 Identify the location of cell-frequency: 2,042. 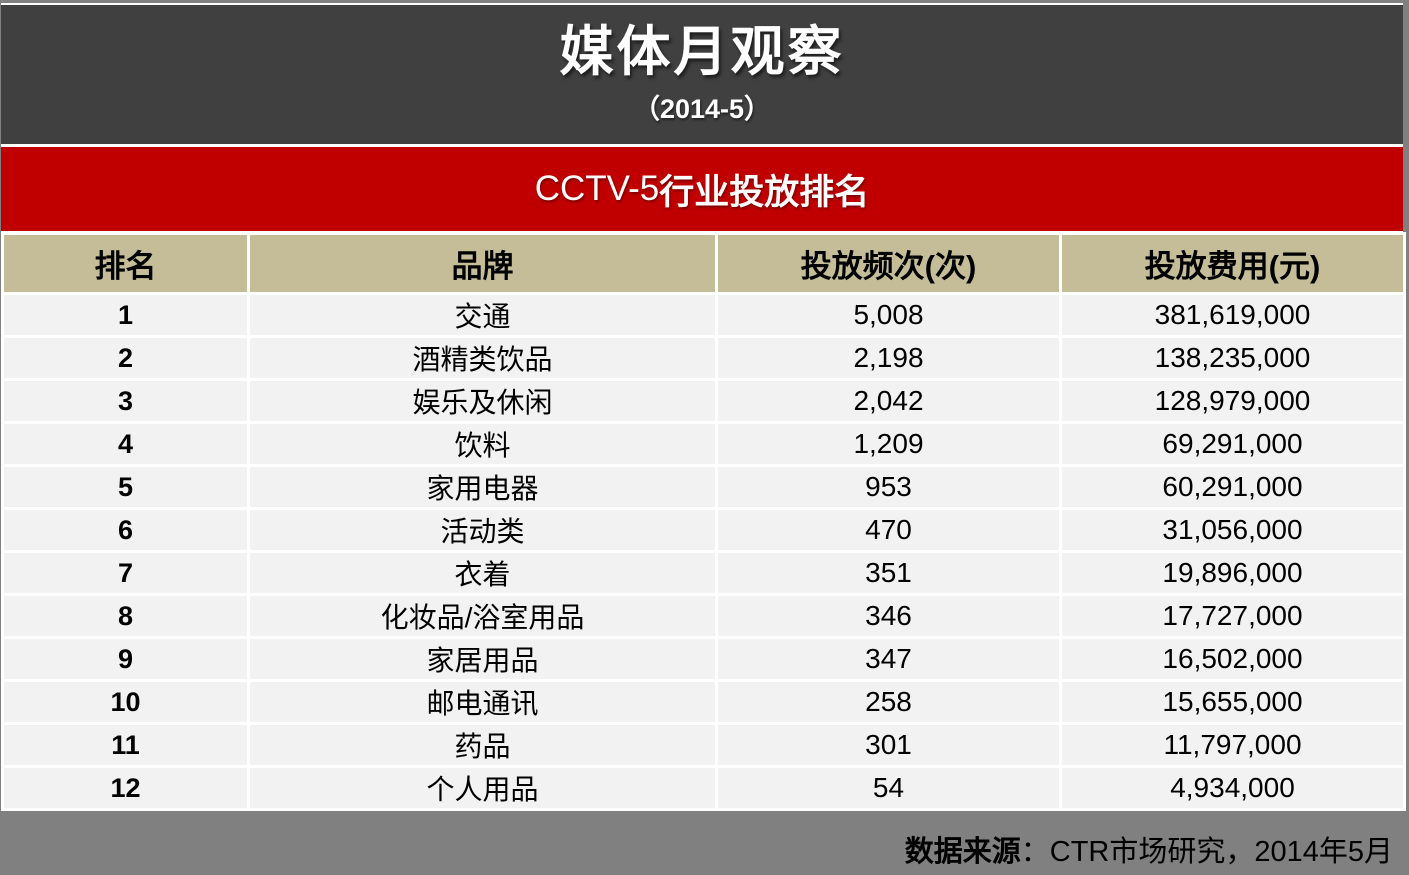
(888, 401).